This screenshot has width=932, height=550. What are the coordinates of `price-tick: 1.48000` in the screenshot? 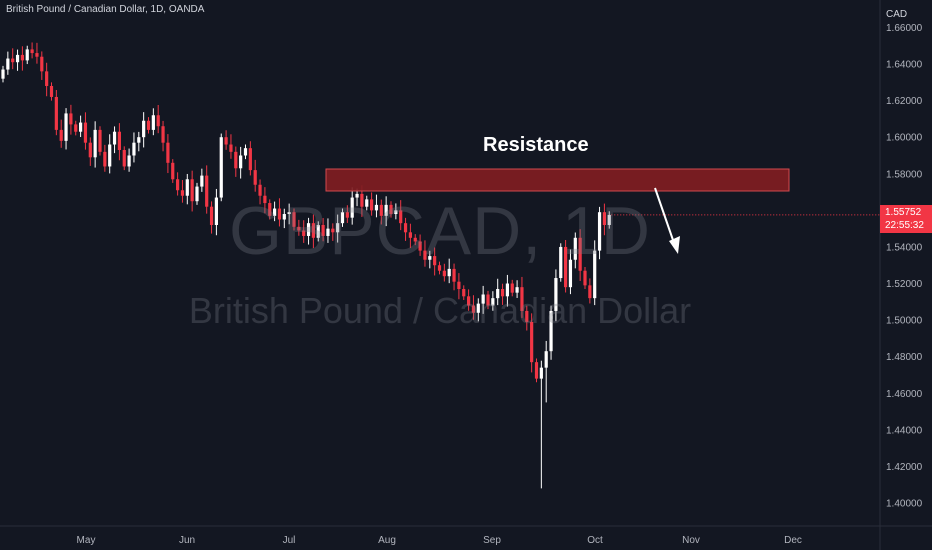 It's located at (904, 357).